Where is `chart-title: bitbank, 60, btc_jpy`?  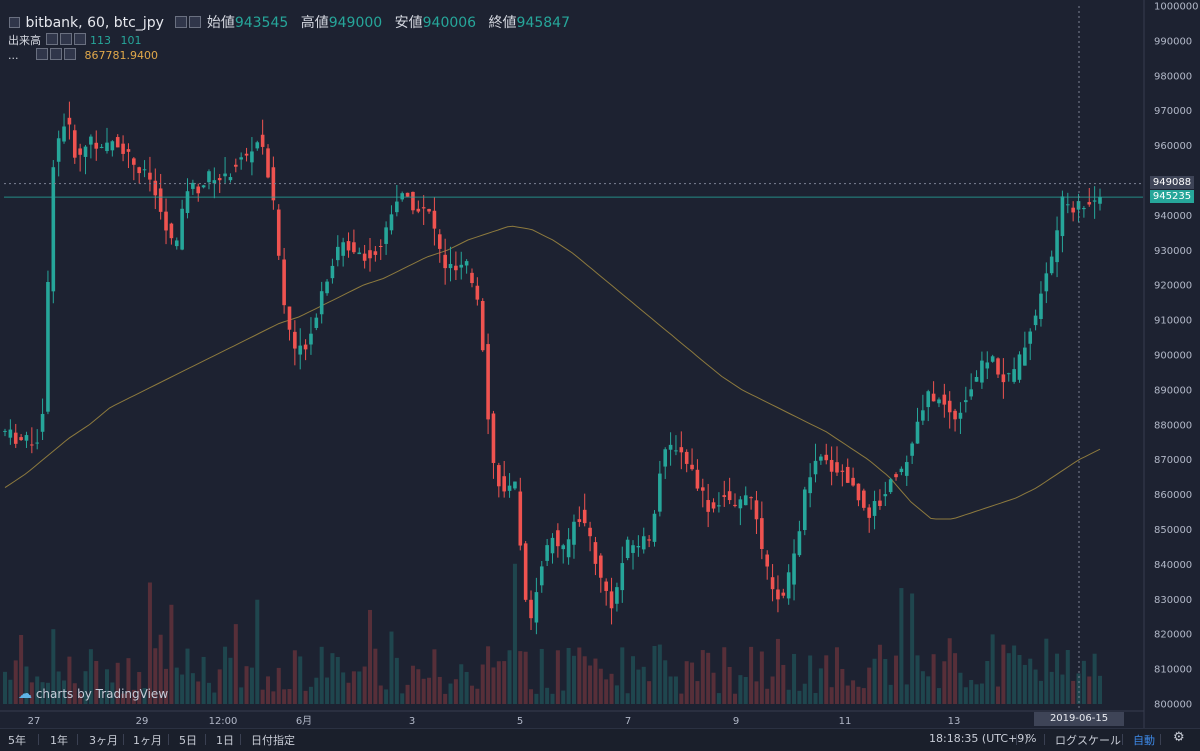
chart-title: bitbank, 60, btc_jpy is located at coordinates (94, 23).